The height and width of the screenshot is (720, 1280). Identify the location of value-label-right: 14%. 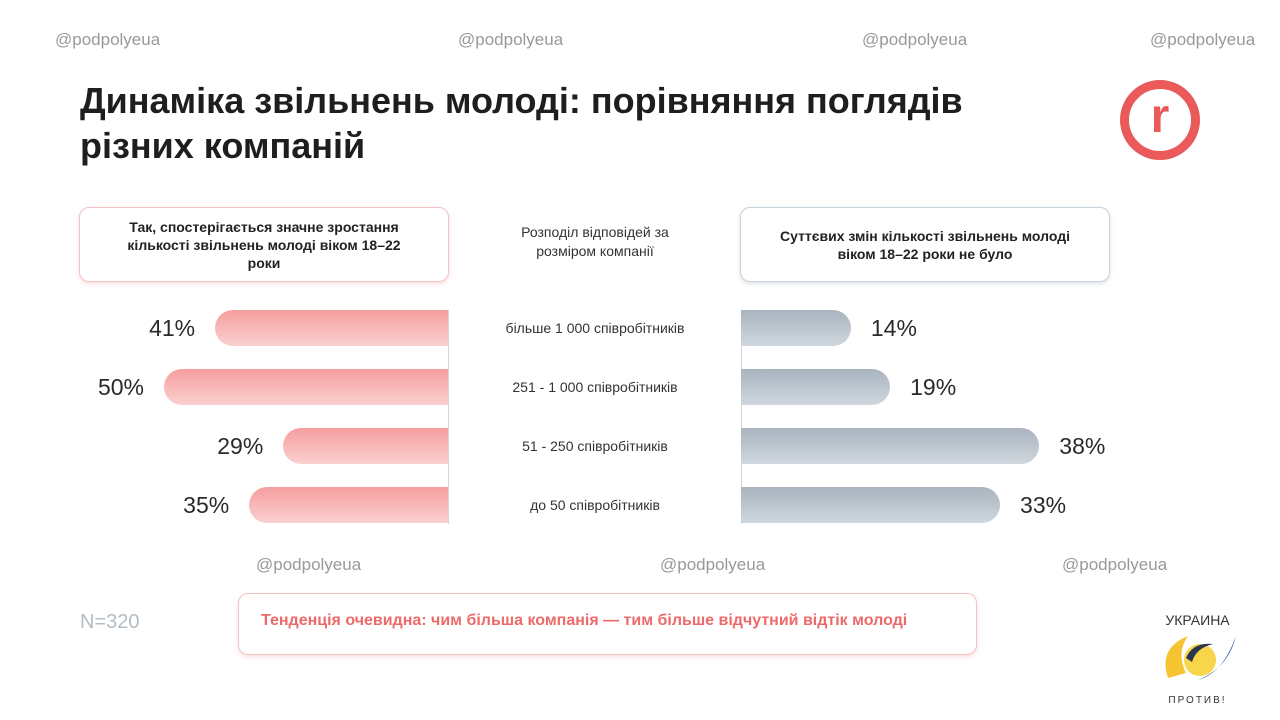
(893, 328).